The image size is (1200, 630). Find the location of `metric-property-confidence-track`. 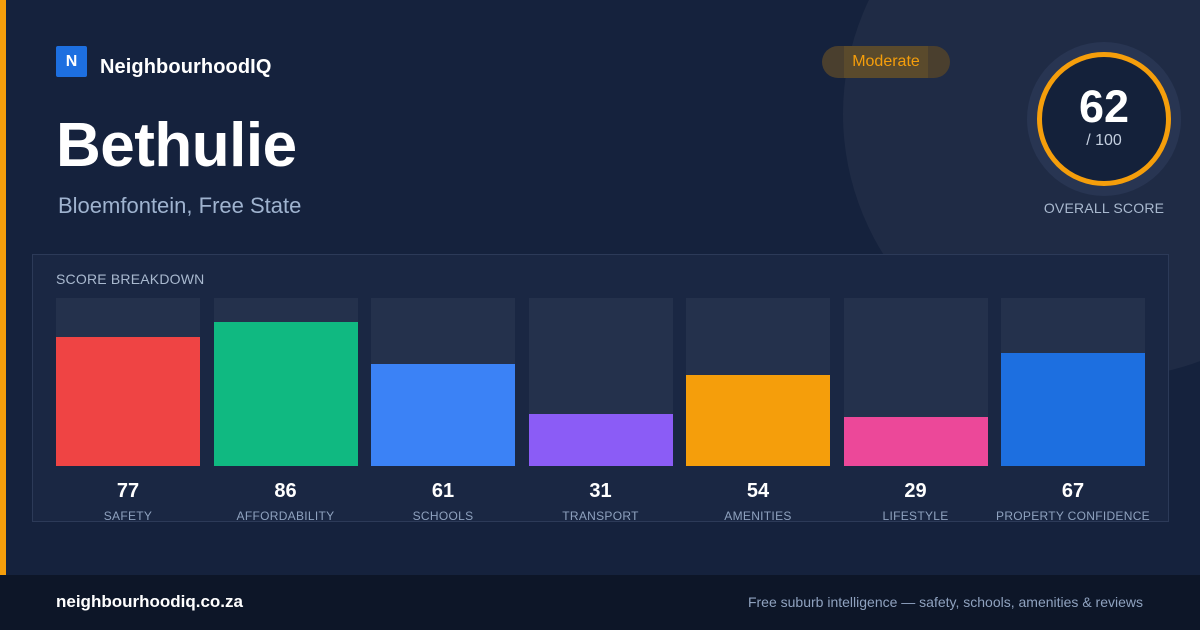

metric-property-confidence-track is located at coordinates (1073, 382).